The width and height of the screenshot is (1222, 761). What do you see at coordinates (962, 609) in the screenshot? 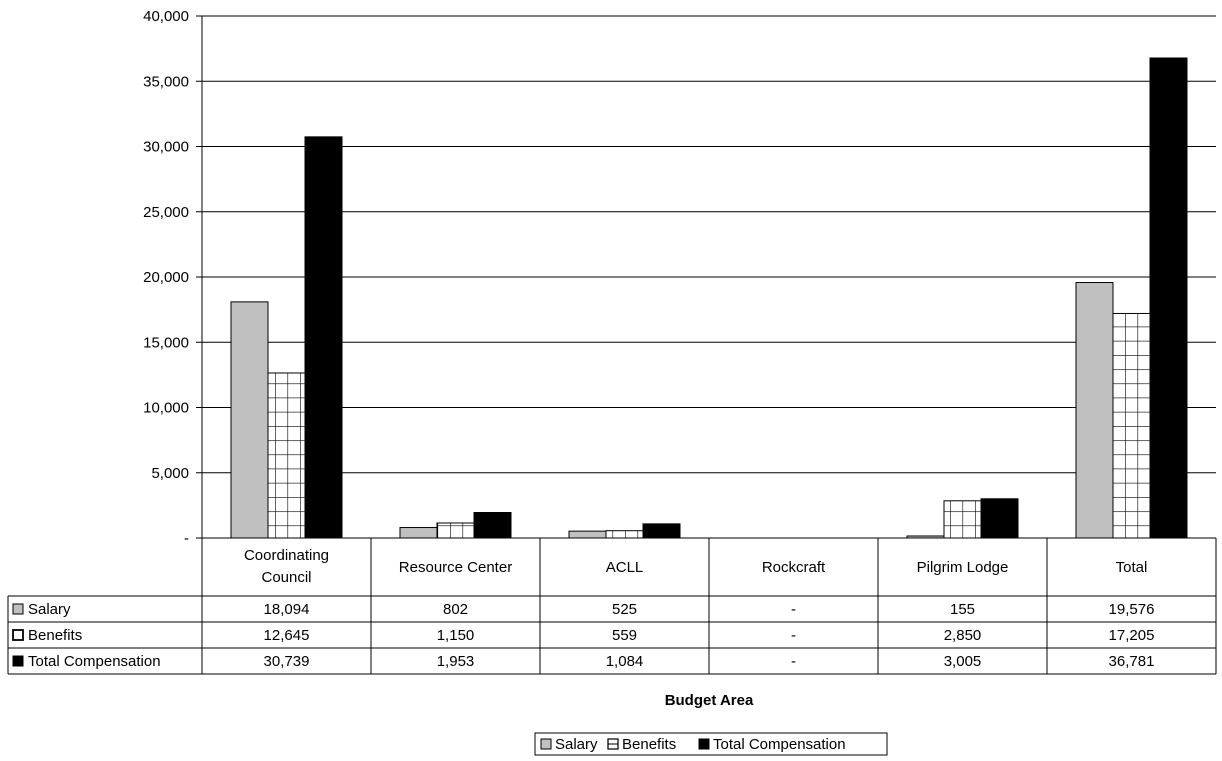
I see `data-label: 155` at bounding box center [962, 609].